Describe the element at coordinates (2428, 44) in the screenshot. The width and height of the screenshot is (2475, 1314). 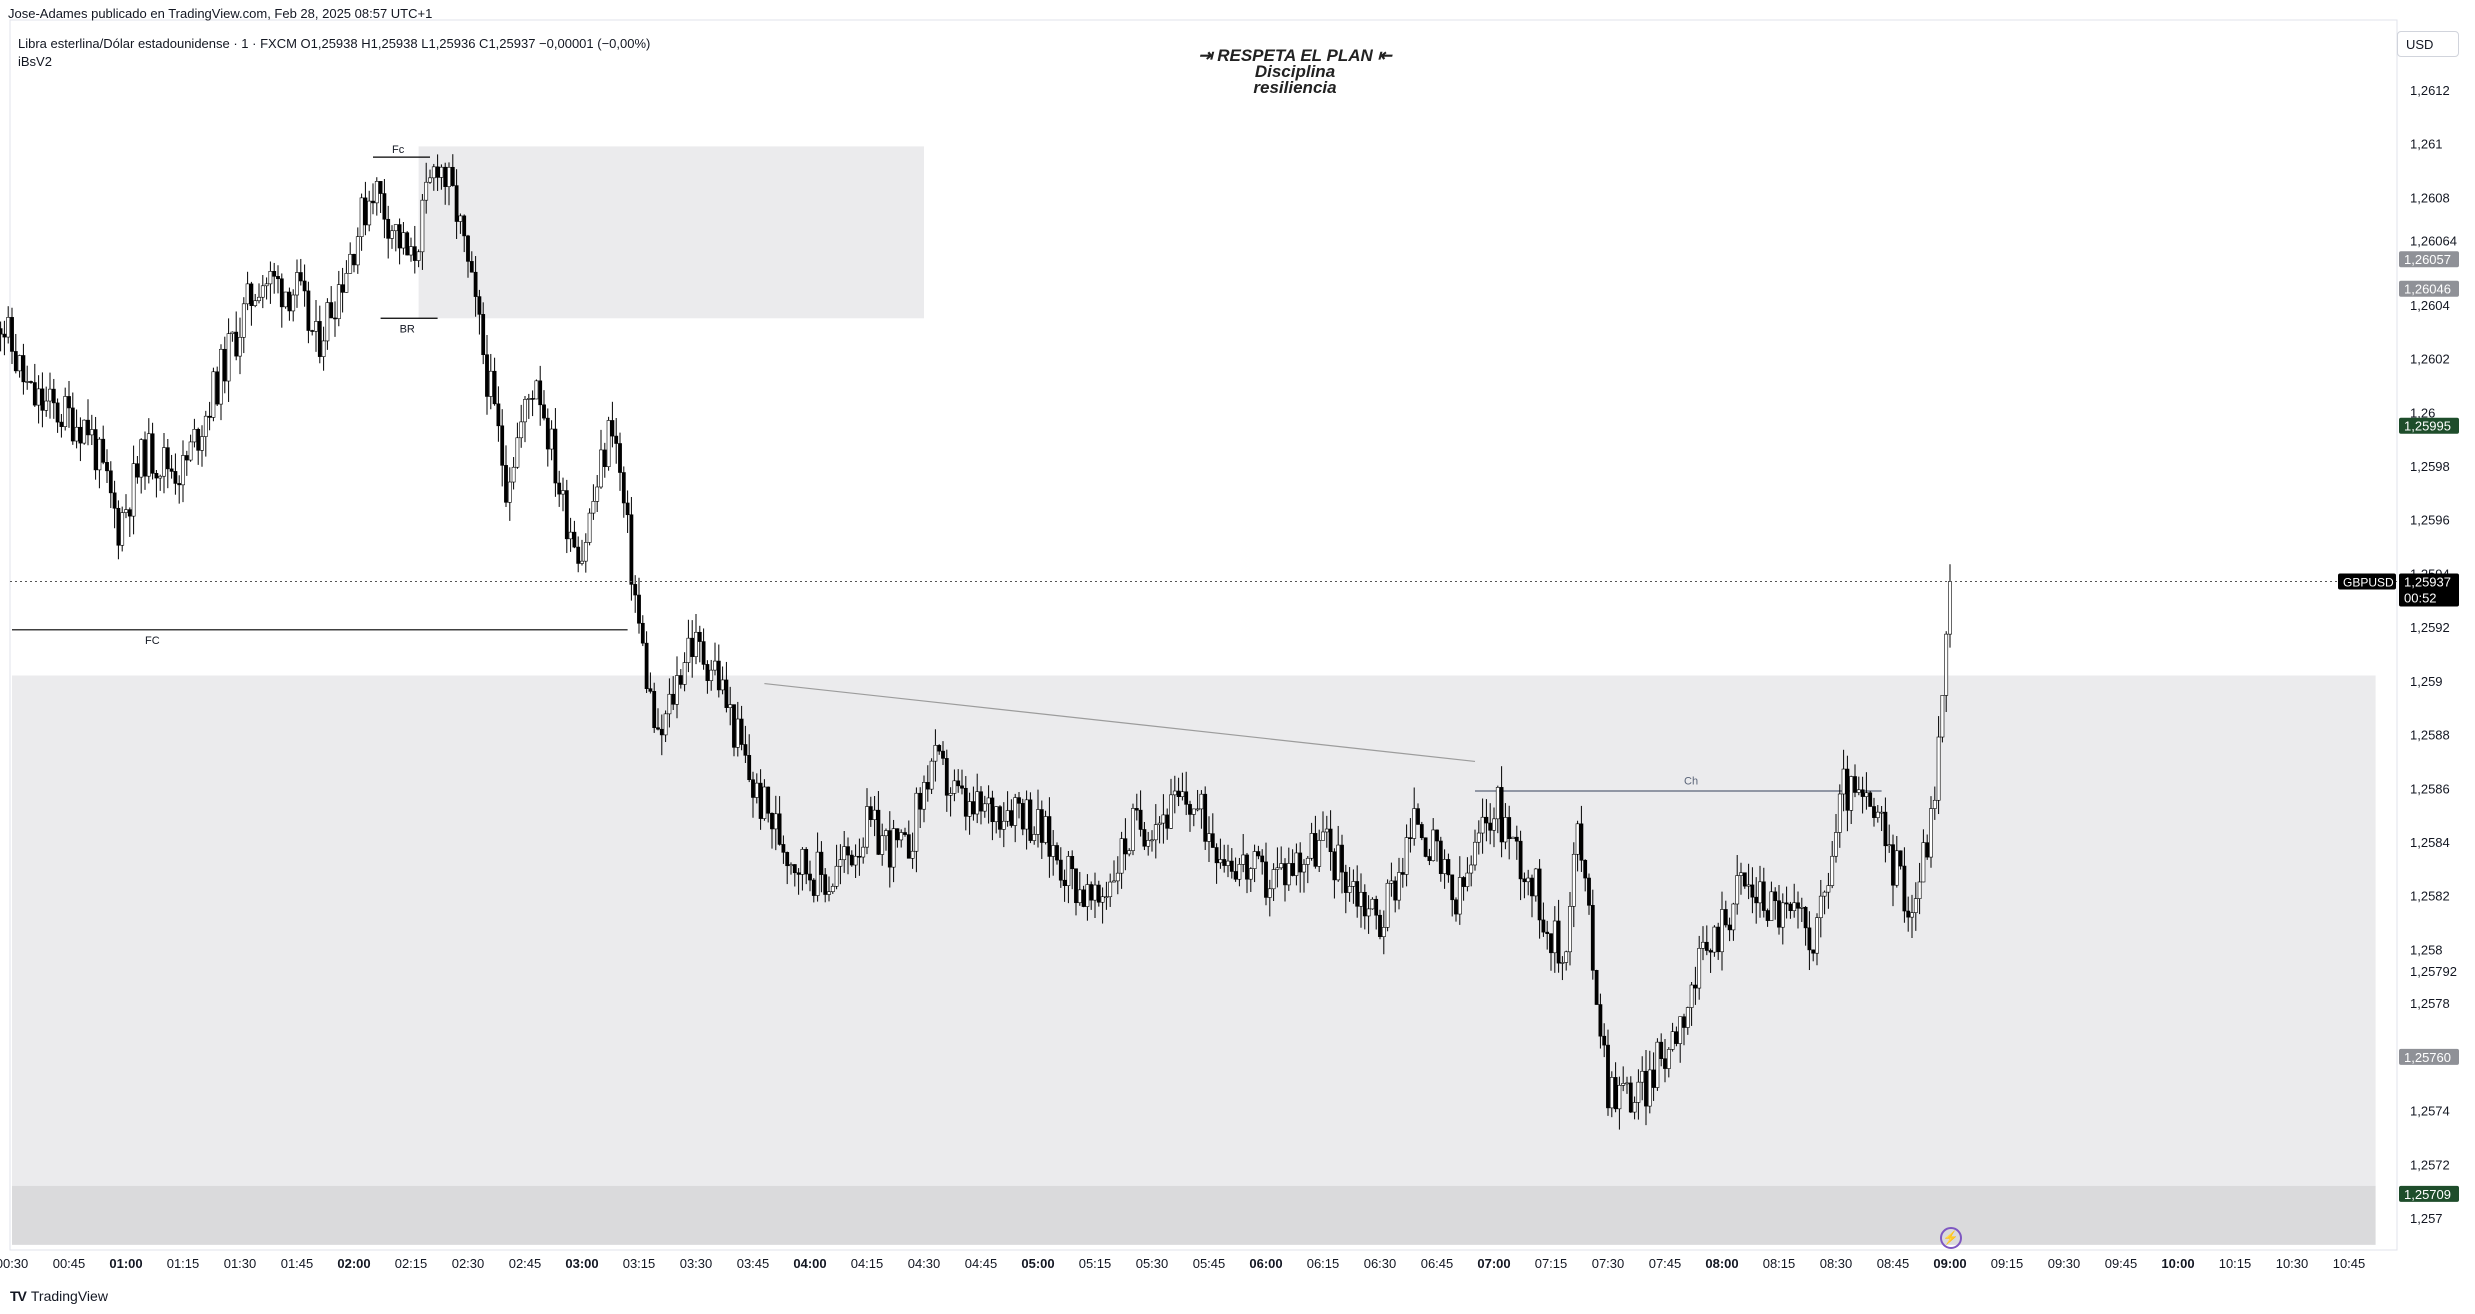
I see `currency-selector: USD` at that location.